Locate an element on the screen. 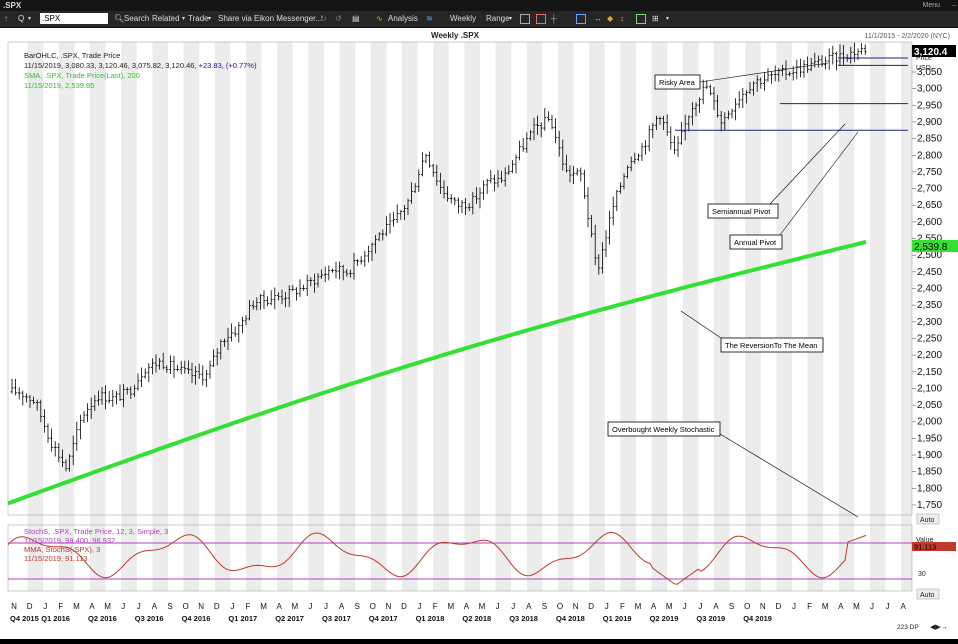  semiannual-pivot-label: Semiannual Pivot is located at coordinates (741, 211).